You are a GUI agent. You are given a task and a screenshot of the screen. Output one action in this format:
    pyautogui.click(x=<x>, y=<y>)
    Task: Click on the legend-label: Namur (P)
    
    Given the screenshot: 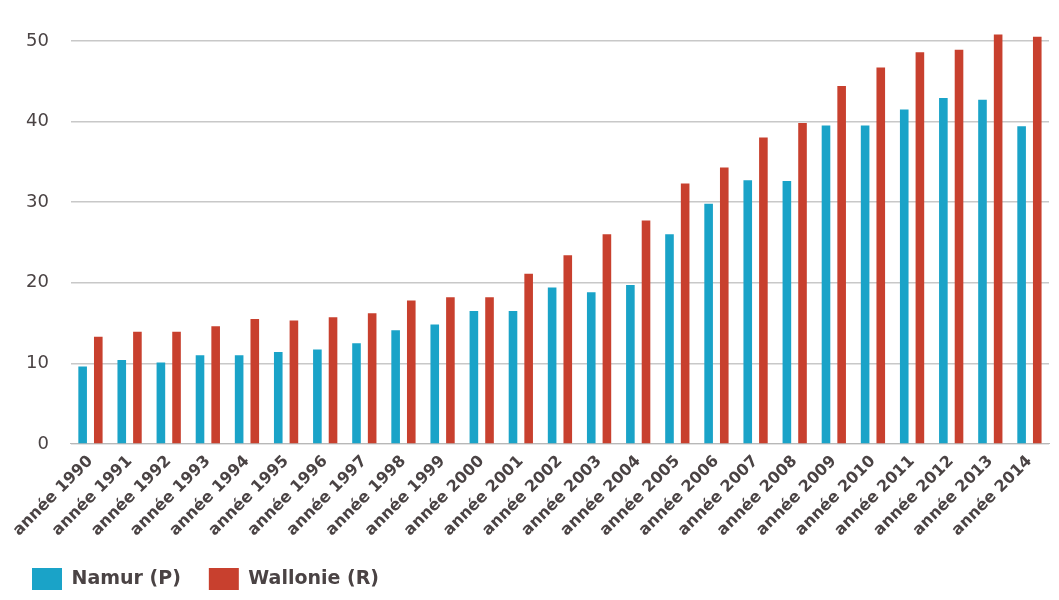 What is the action you would take?
    pyautogui.click(x=126, y=576)
    